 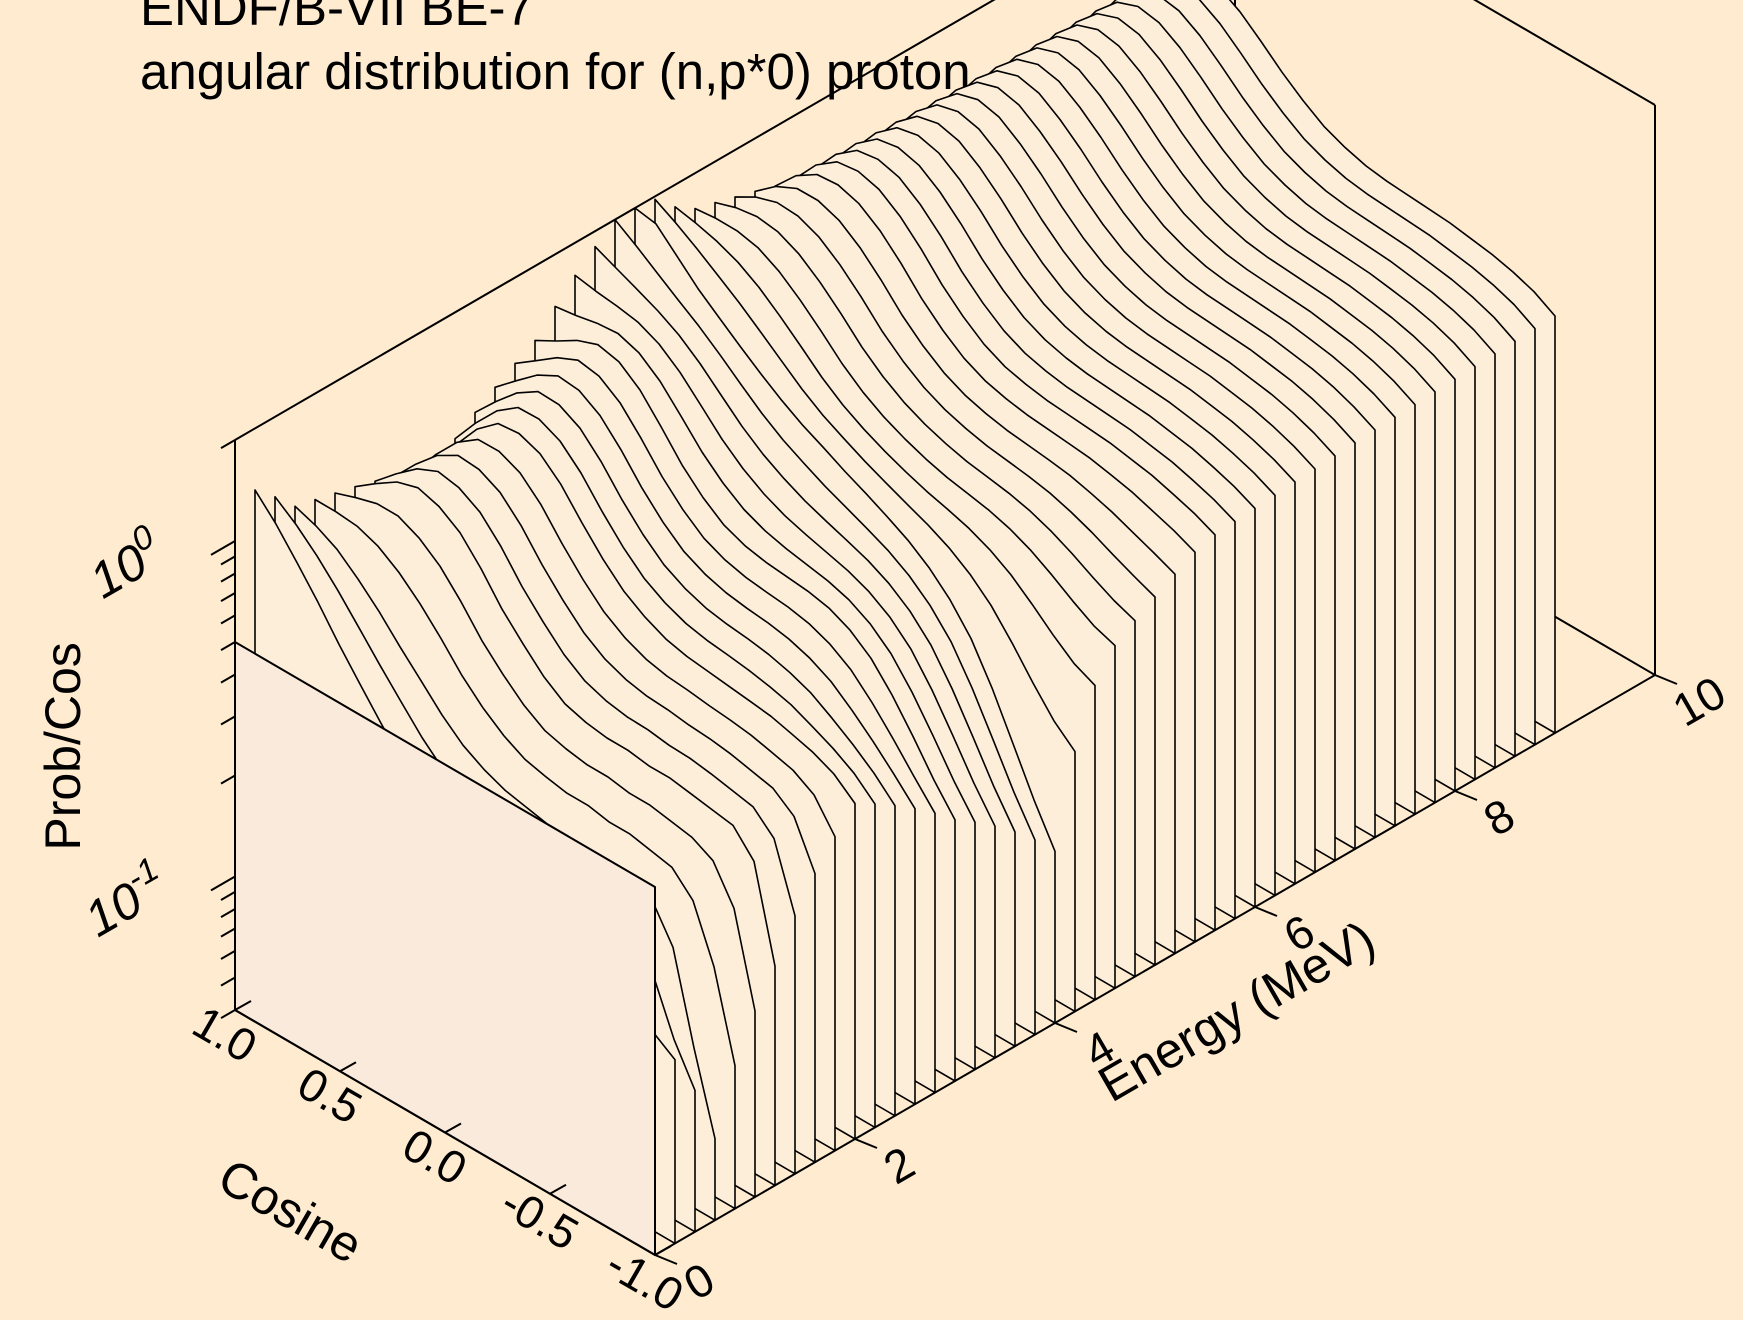 What do you see at coordinates (63, 746) in the screenshot?
I see `prob-axis-label: Prob/Cos` at bounding box center [63, 746].